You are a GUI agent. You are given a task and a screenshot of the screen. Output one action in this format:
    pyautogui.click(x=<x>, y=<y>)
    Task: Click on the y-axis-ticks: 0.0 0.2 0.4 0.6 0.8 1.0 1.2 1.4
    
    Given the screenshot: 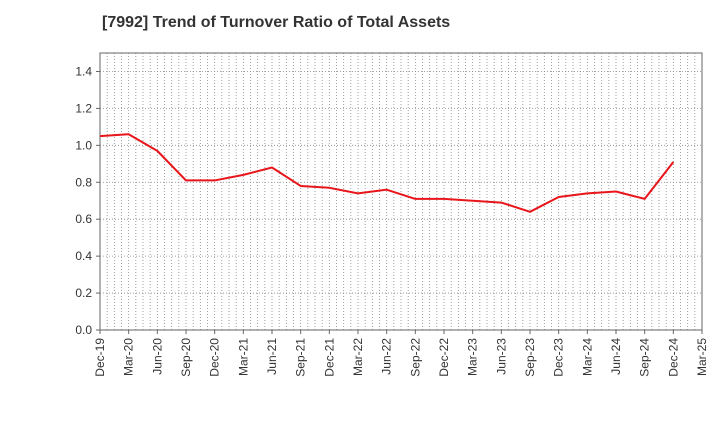 What is the action you would take?
    pyautogui.click(x=87, y=200)
    